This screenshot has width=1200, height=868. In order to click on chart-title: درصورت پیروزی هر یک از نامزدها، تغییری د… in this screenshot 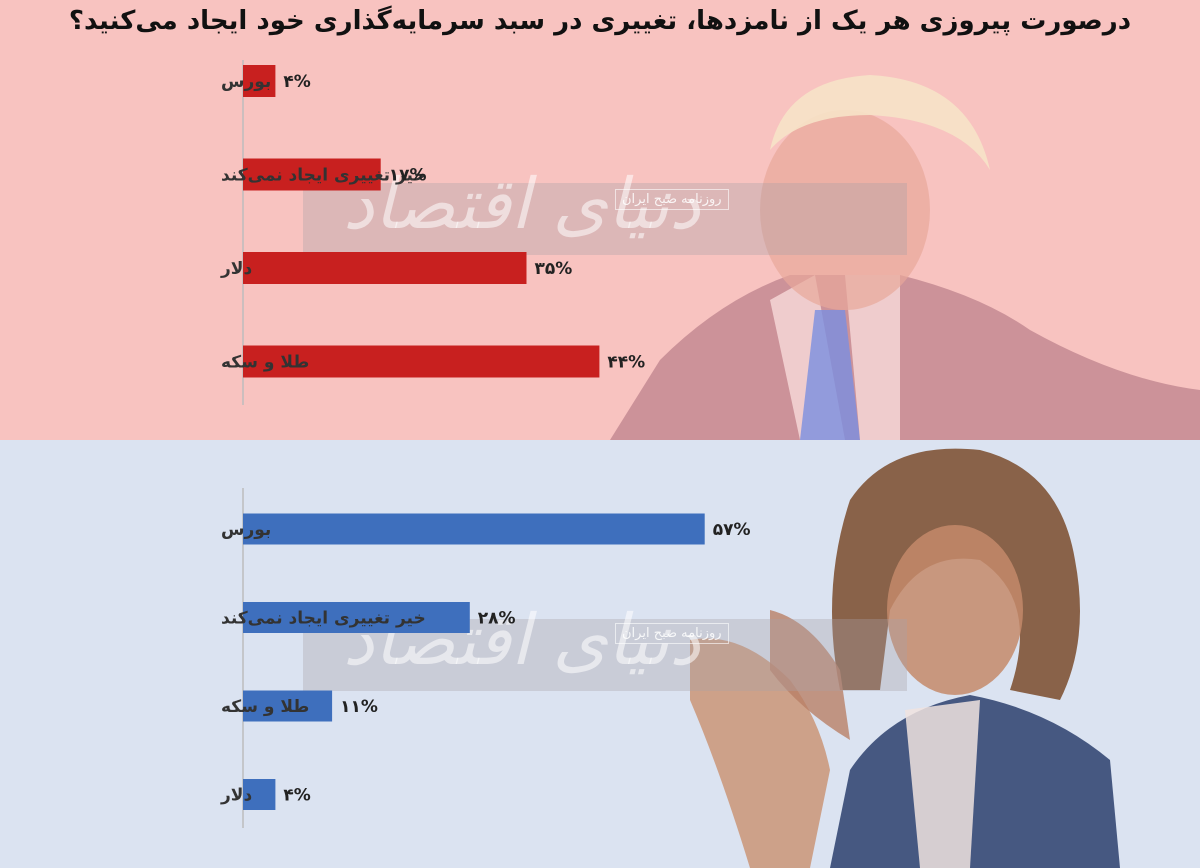, I will do `click(600, 21)`.